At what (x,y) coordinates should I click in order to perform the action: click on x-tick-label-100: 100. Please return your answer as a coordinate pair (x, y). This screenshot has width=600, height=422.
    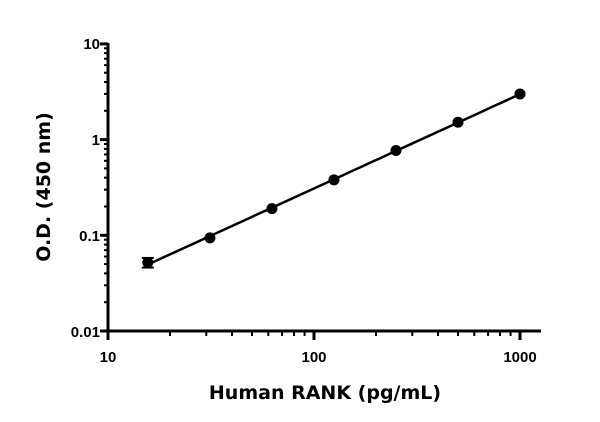
    Looking at the image, I should click on (313, 357).